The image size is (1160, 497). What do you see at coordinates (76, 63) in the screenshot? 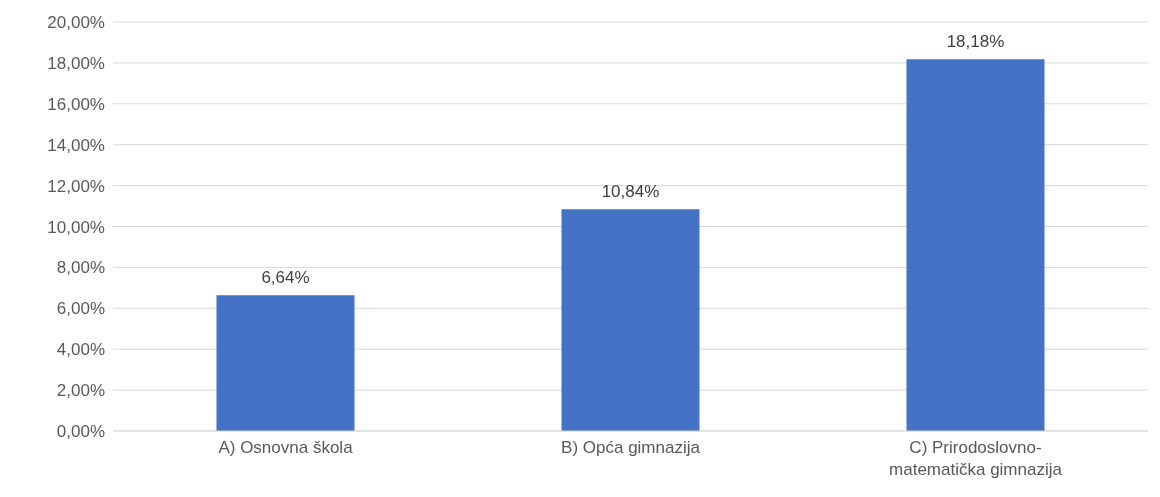
I see `y-tick-label: 18,00%` at bounding box center [76, 63].